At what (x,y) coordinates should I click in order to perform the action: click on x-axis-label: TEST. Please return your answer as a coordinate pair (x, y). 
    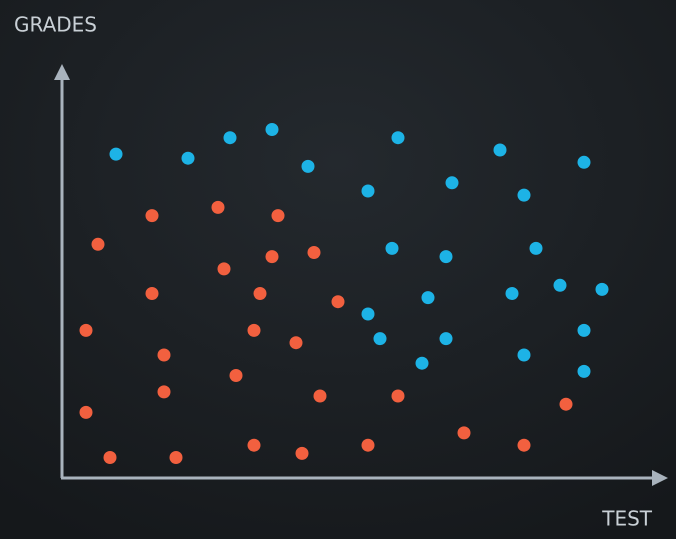
    Looking at the image, I should click on (627, 519).